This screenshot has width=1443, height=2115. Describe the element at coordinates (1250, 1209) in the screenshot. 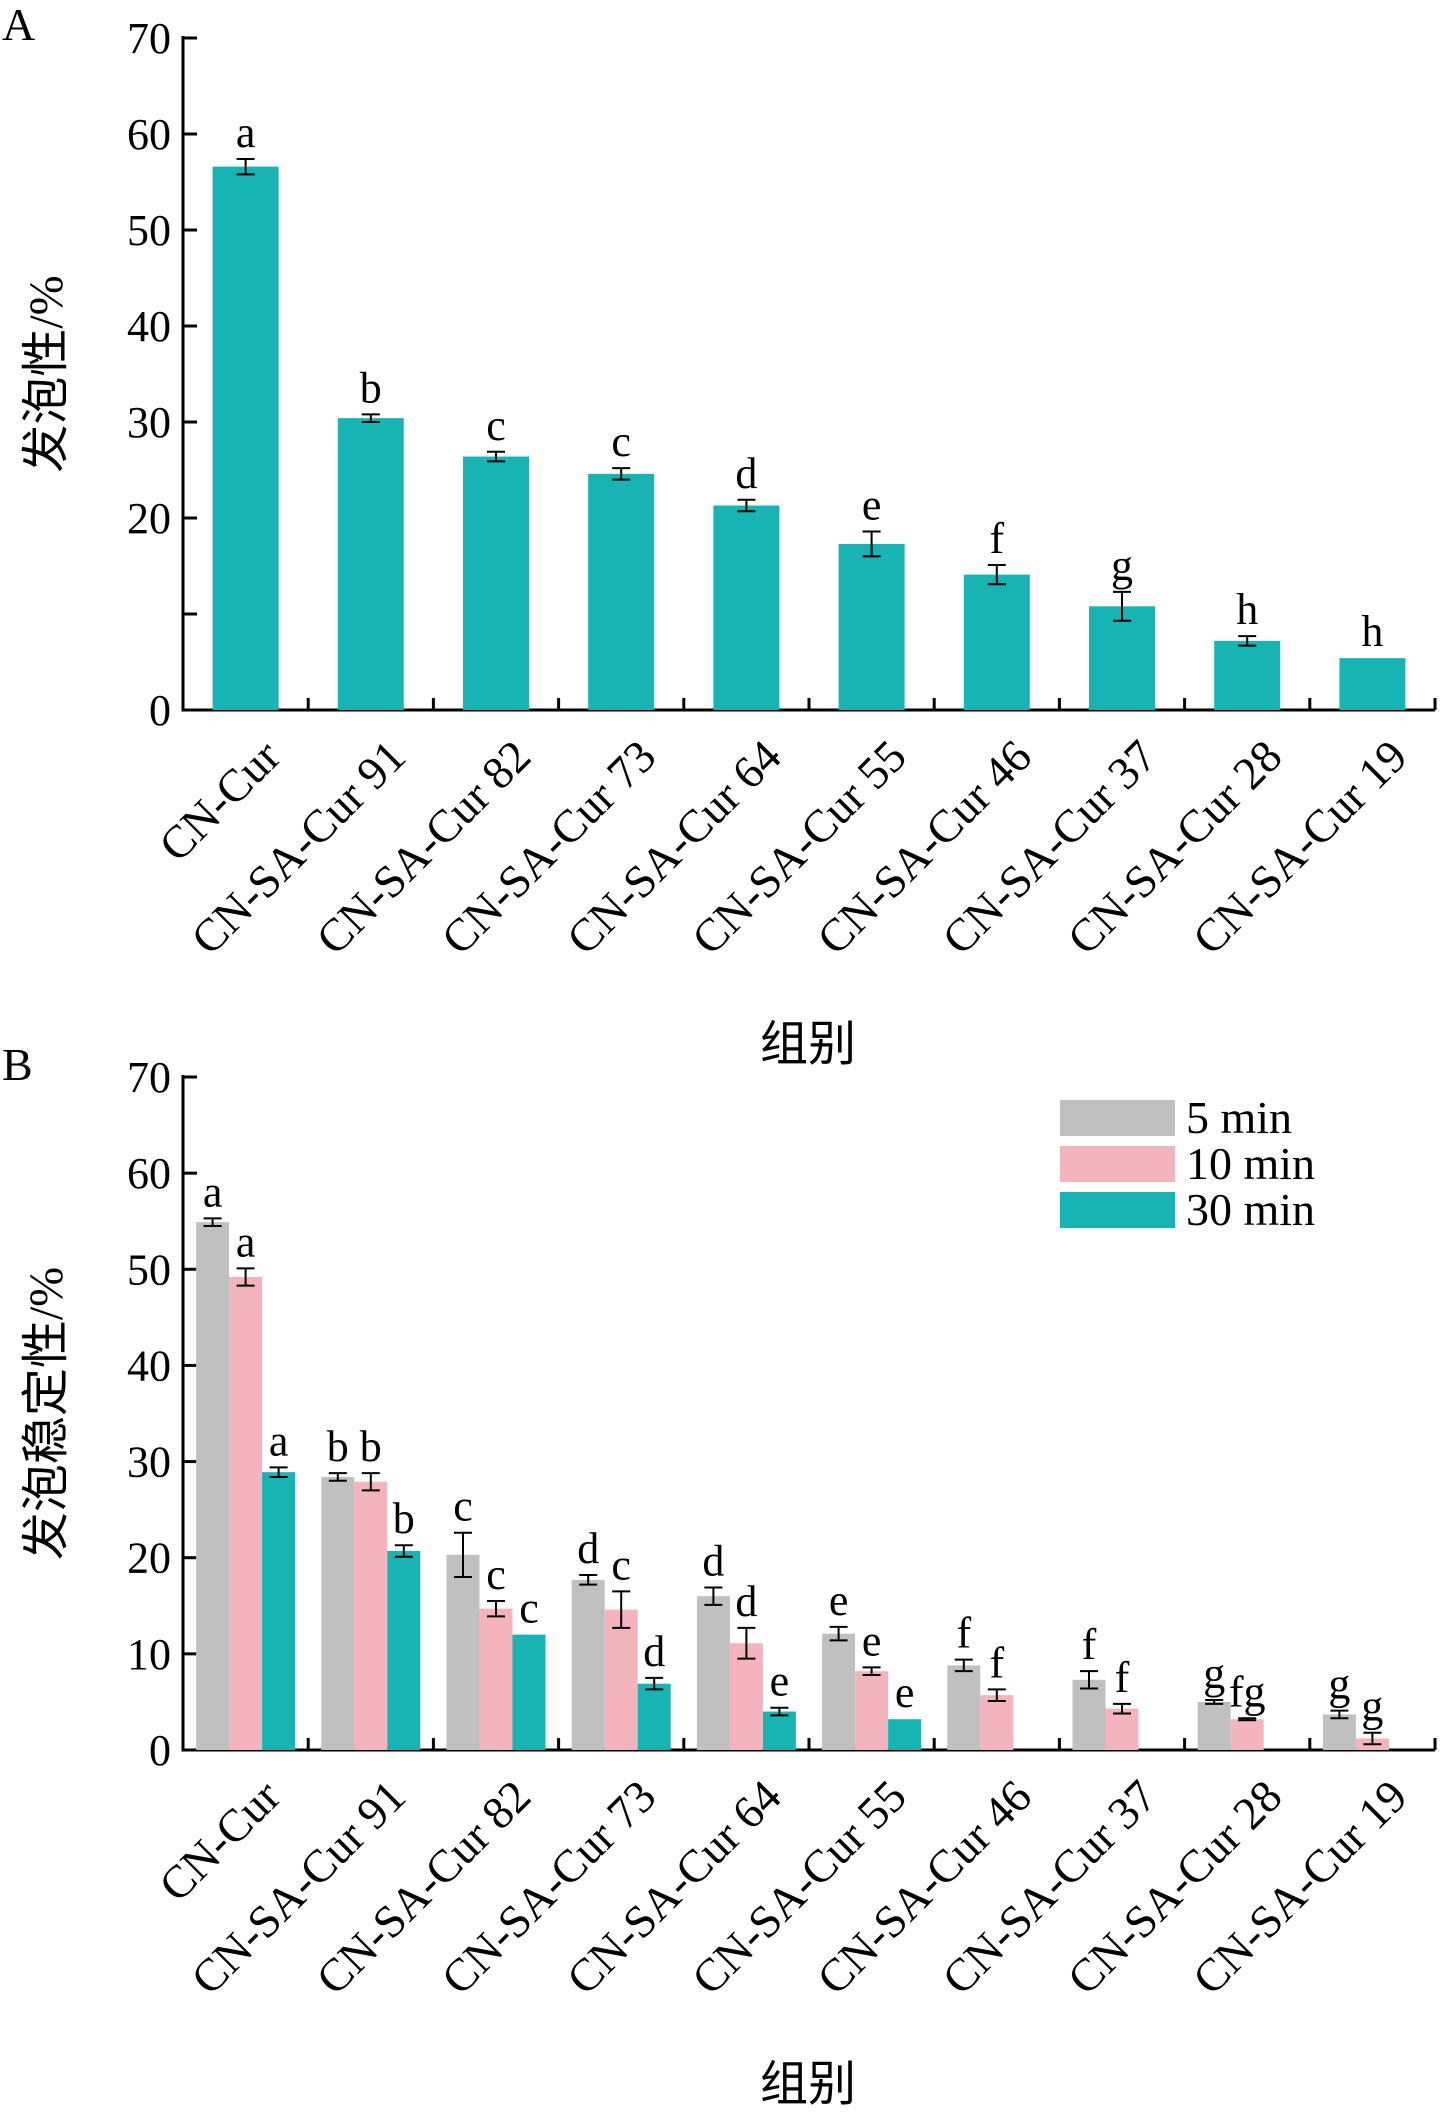

I see `legend-label: 30 min` at that location.